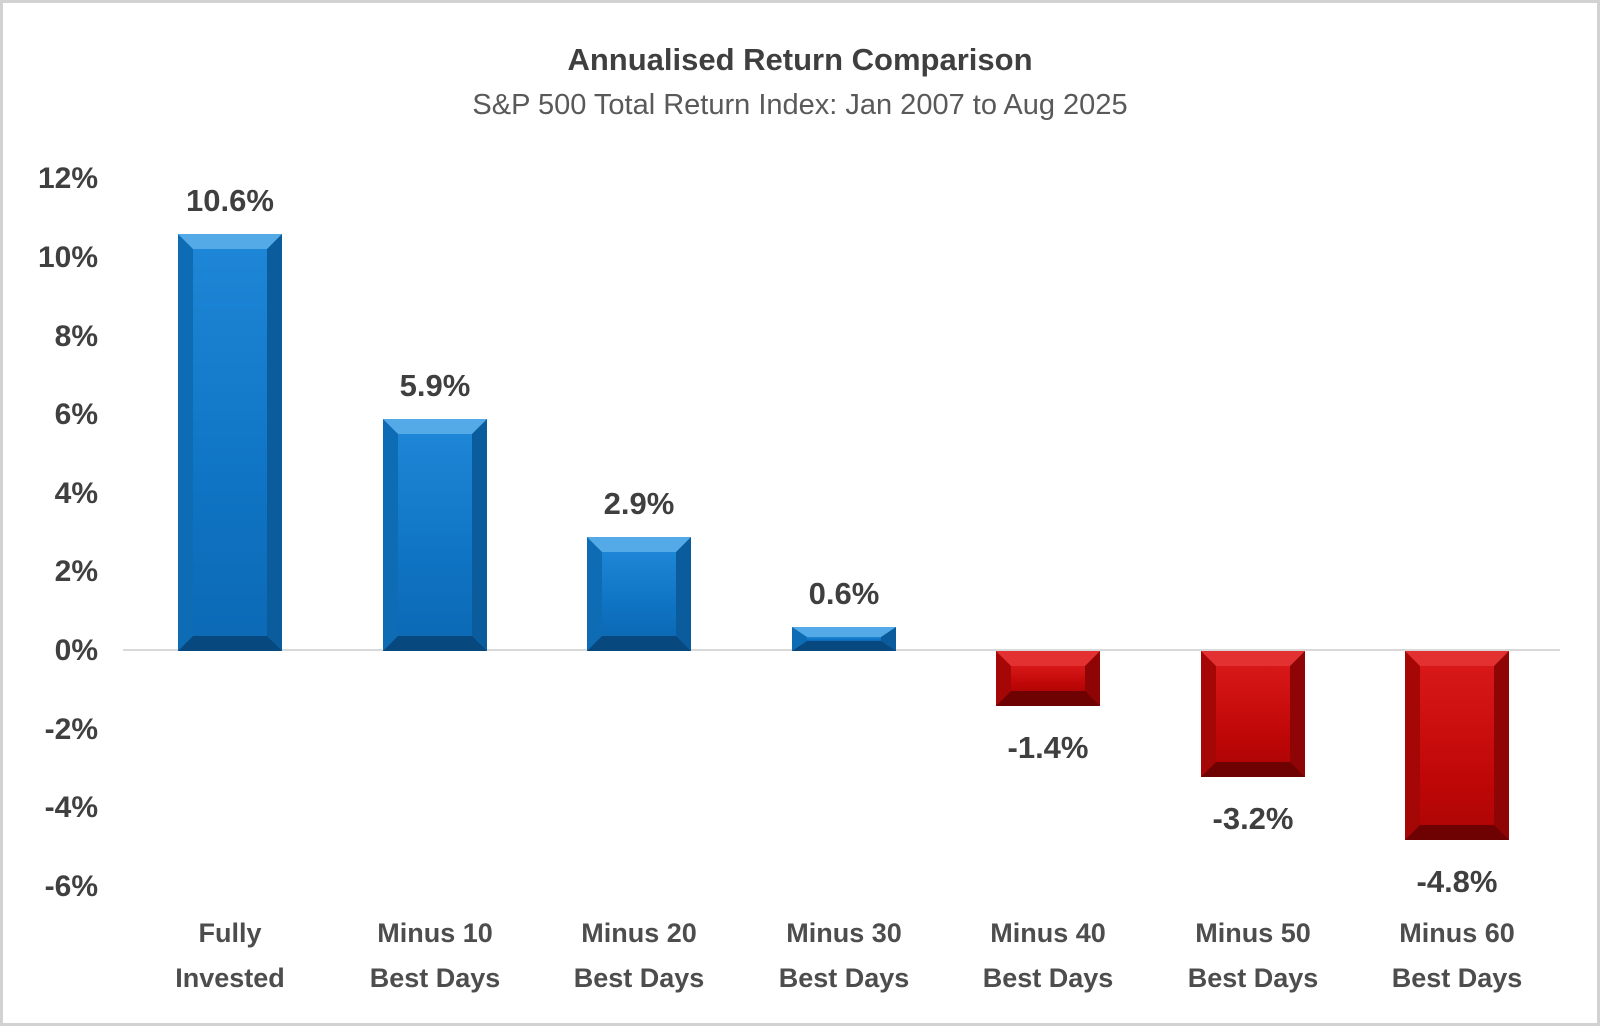  I want to click on category-label-line: Minus 50, so click(1253, 933).